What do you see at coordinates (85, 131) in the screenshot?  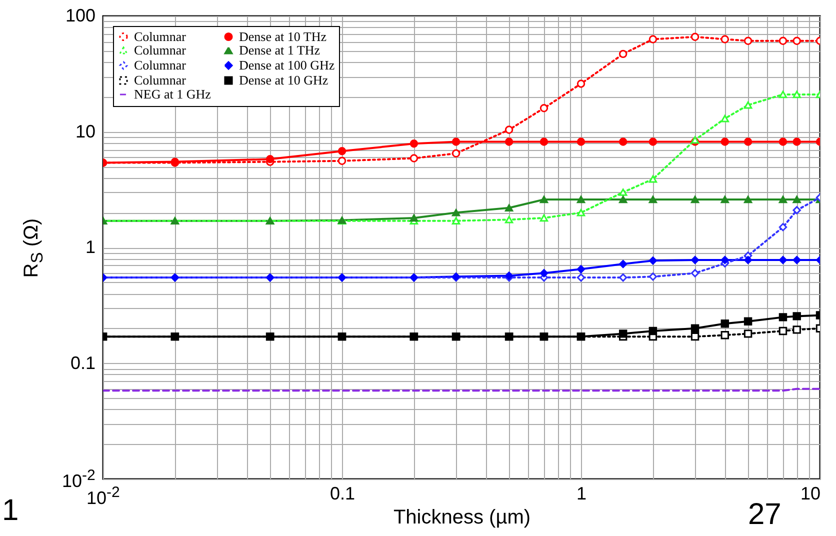 I see `y-tick-label: 10` at bounding box center [85, 131].